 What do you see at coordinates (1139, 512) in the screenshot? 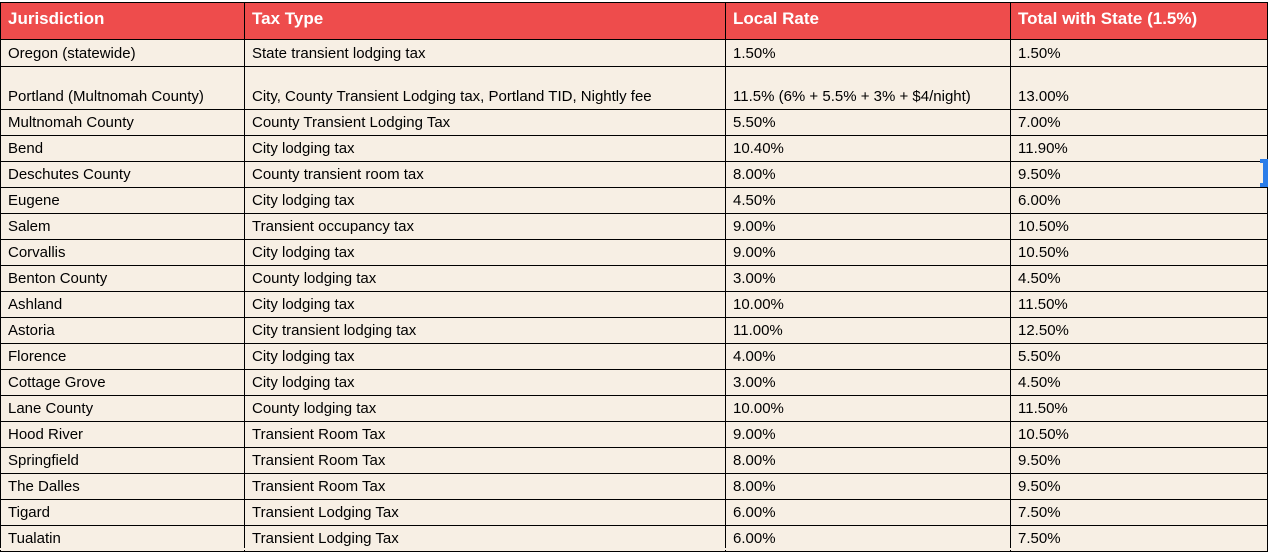
I see `cell-total-with-state: 7.50%` at bounding box center [1139, 512].